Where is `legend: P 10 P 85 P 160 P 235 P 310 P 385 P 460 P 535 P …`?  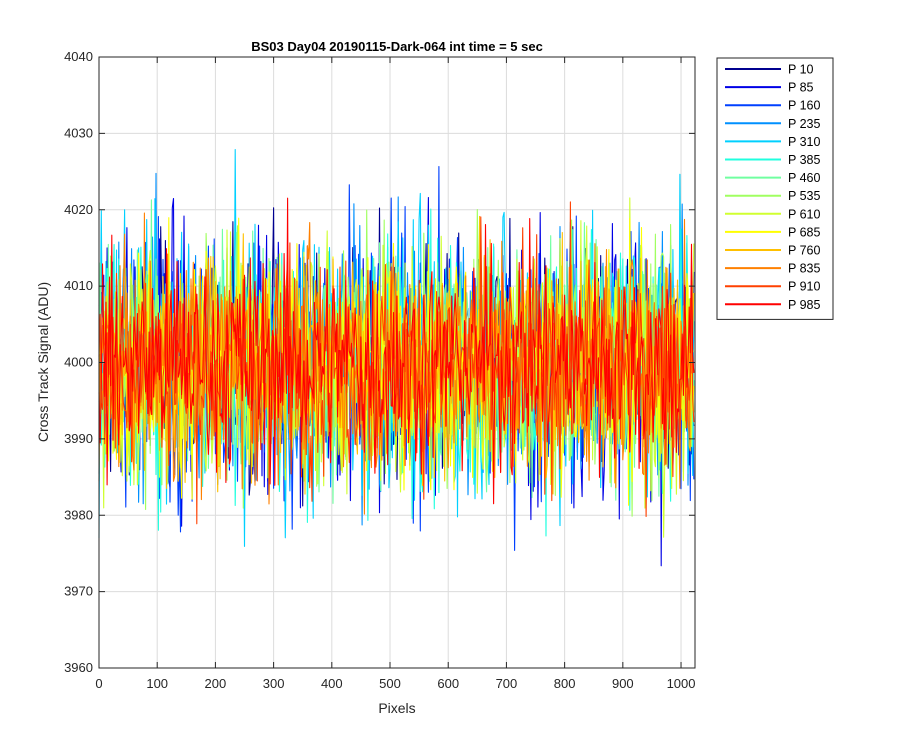 legend: P 10 P 85 P 160 P 235 P 310 P 385 P 460 P 535 P … is located at coordinates (775, 188).